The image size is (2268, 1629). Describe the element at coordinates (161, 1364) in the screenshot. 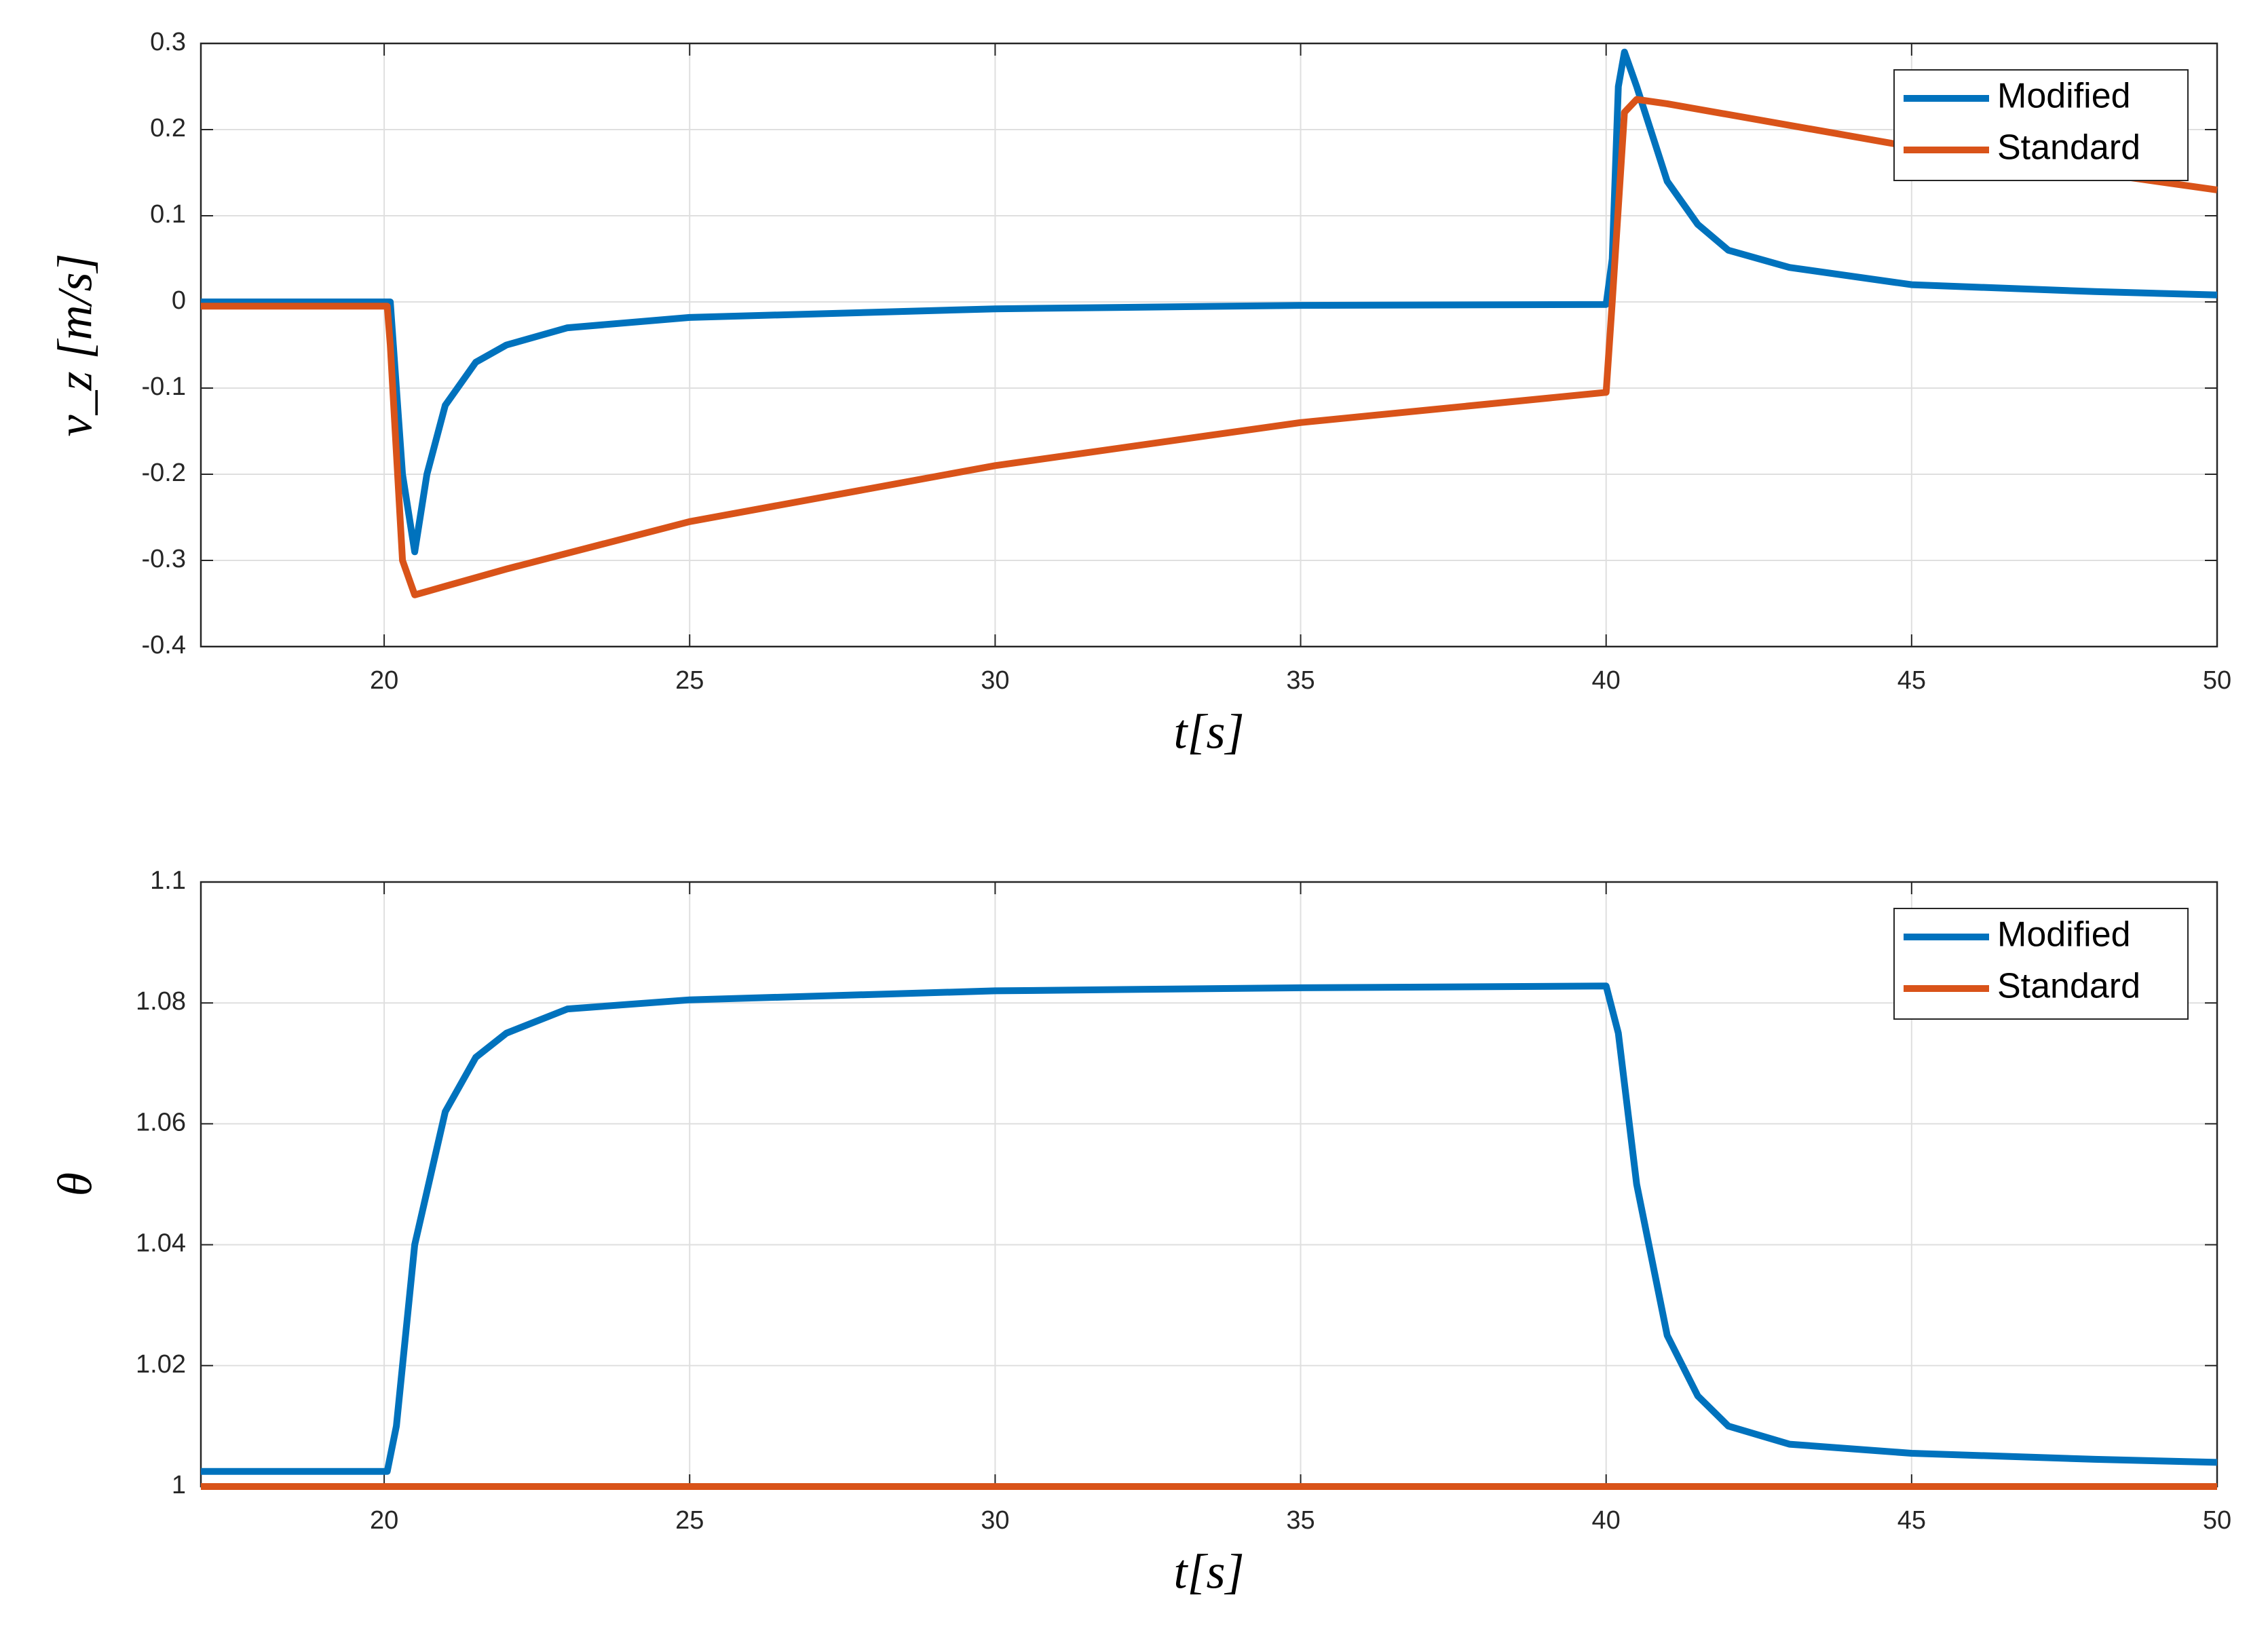

I see `y-tick-label: 1.02` at that location.